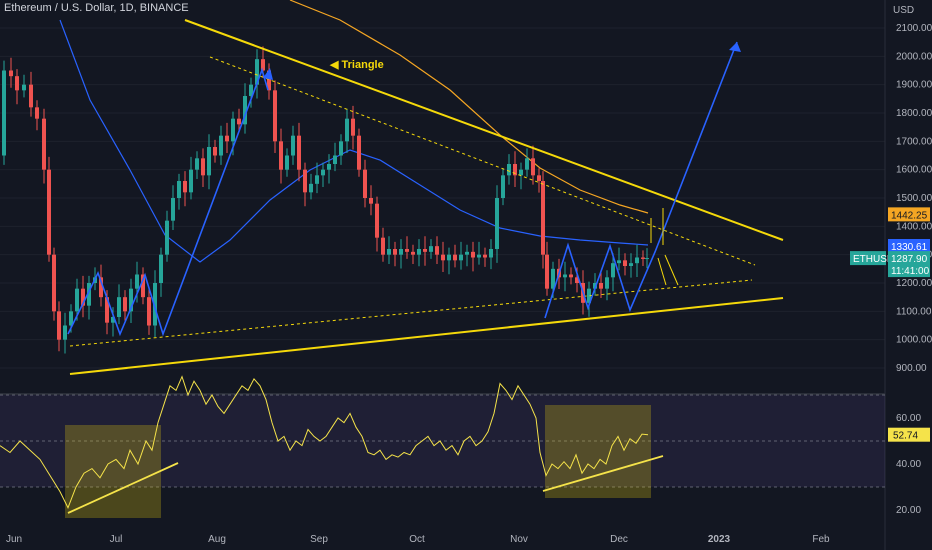 The width and height of the screenshot is (932, 550). What do you see at coordinates (821, 539) in the screenshot?
I see `time-tick-label: Feb` at bounding box center [821, 539].